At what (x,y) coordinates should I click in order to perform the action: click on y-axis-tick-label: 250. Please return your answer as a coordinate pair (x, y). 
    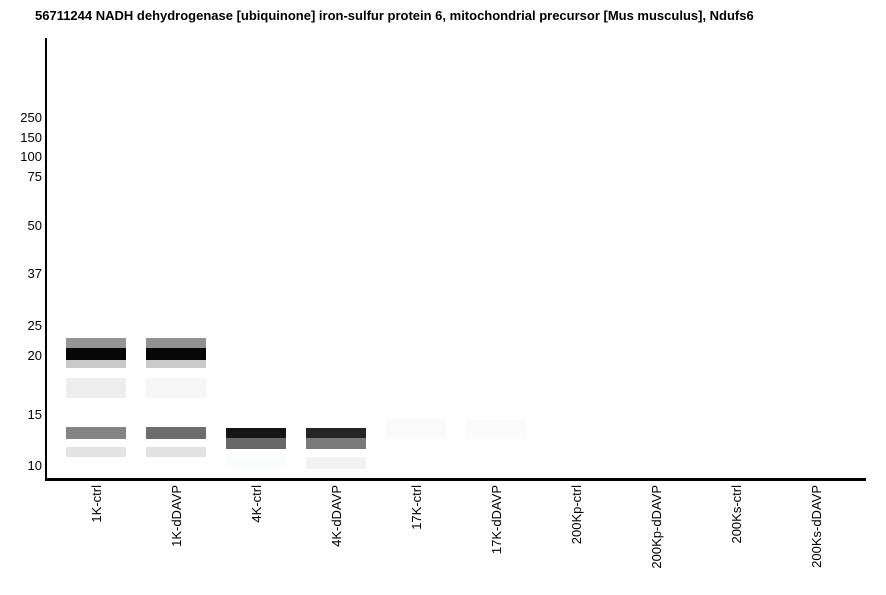
    Looking at the image, I should click on (31, 117).